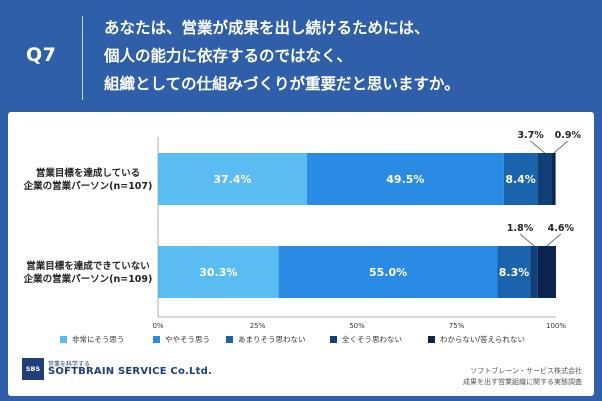 This screenshot has width=602, height=401. What do you see at coordinates (88, 186) in the screenshot?
I see `category-label: 企業の営業パーソン(n=107)` at bounding box center [88, 186].